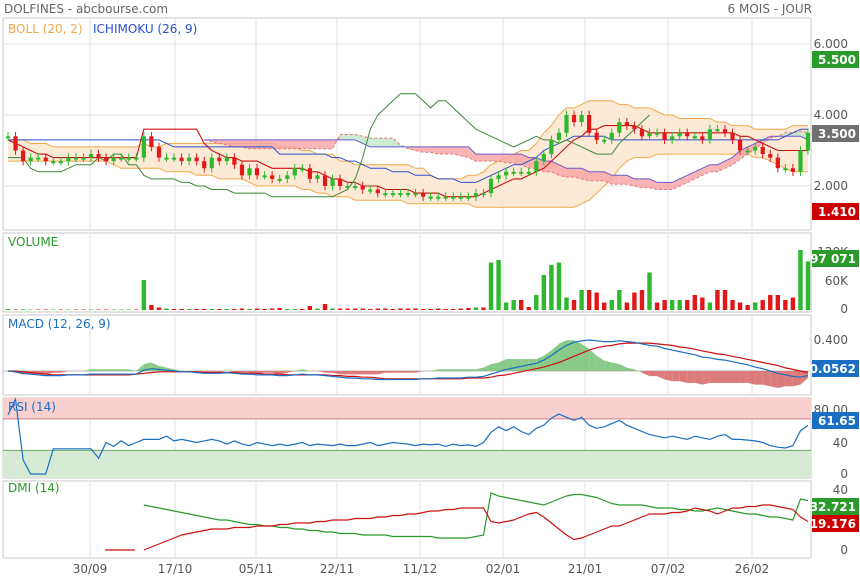  I want to click on volume-title: VOLUME, so click(33, 242).